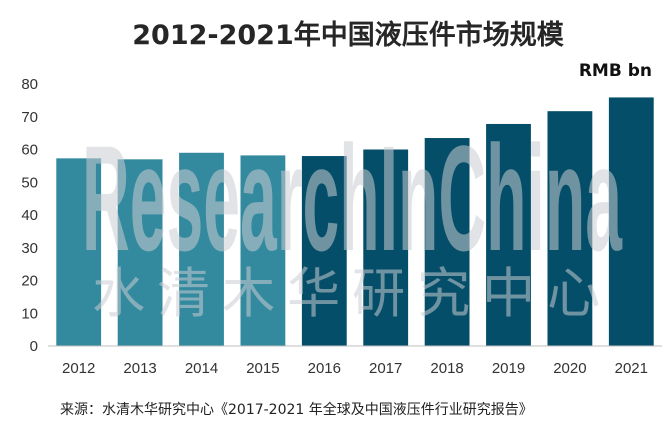  I want to click on x-tick-label: 2013, so click(139, 368).